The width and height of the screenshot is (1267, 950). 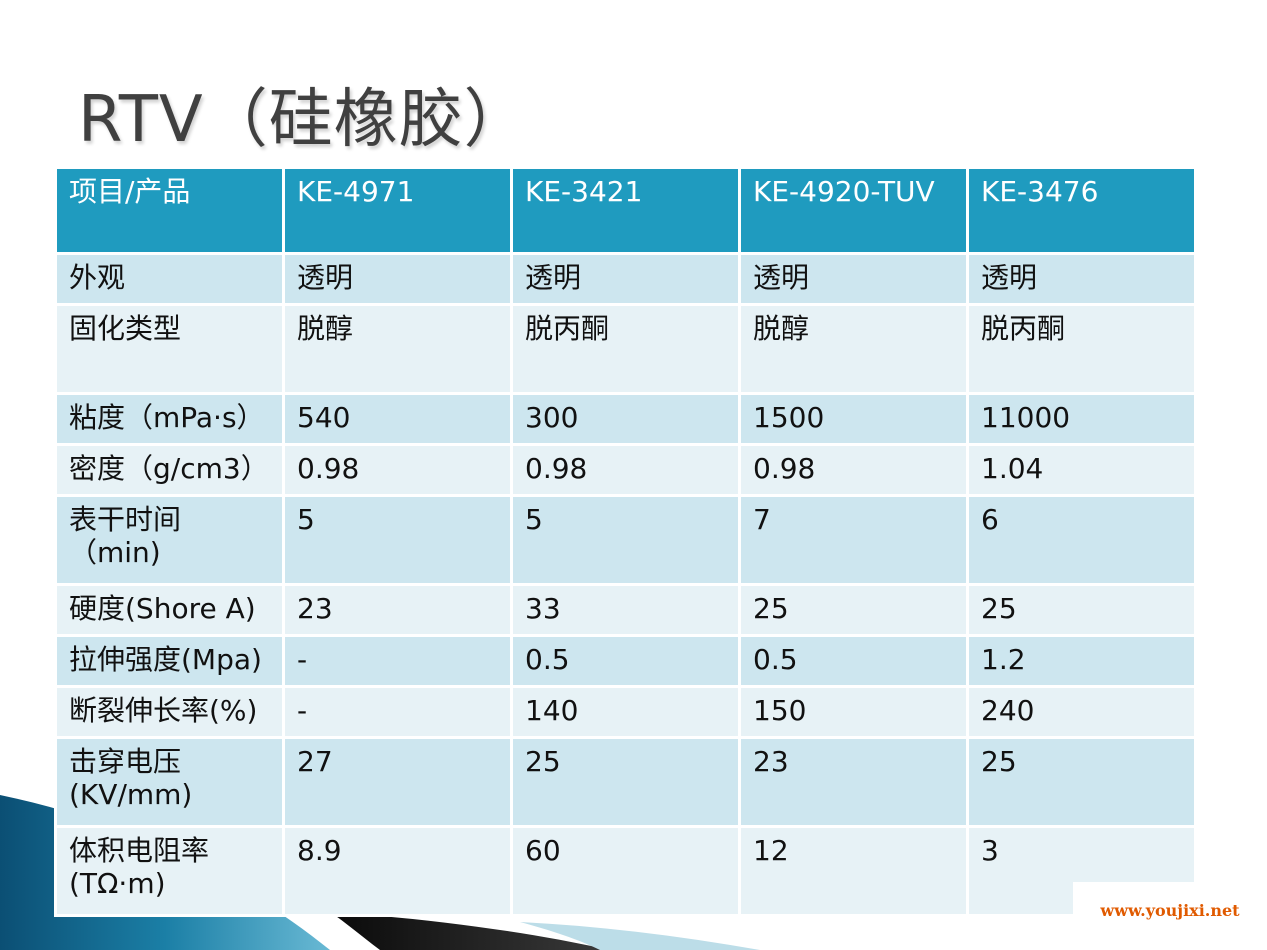 I want to click on table-cell: 11000, so click(x=1081, y=419).